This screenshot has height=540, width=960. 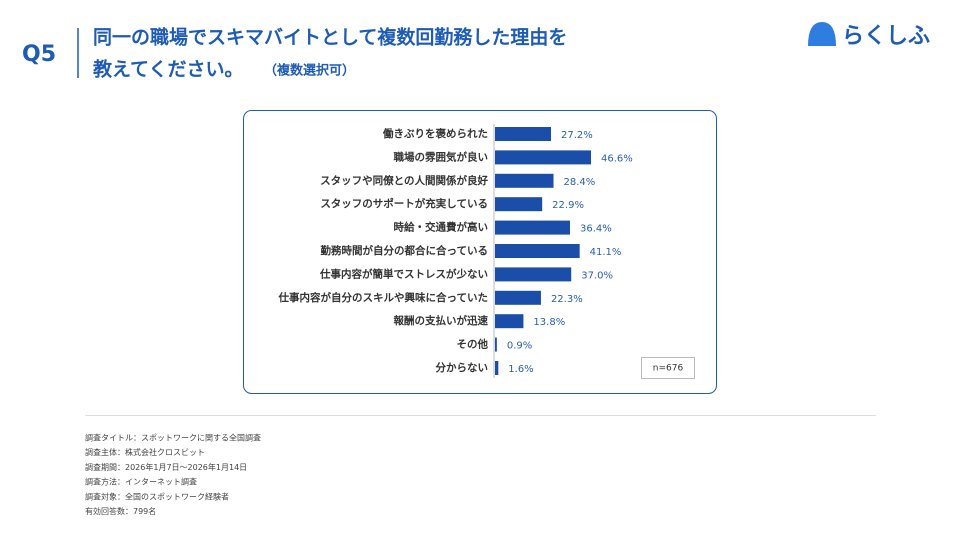 I want to click on category-label: 仕事内容が簡単でストレスが少ない, so click(x=403, y=273).